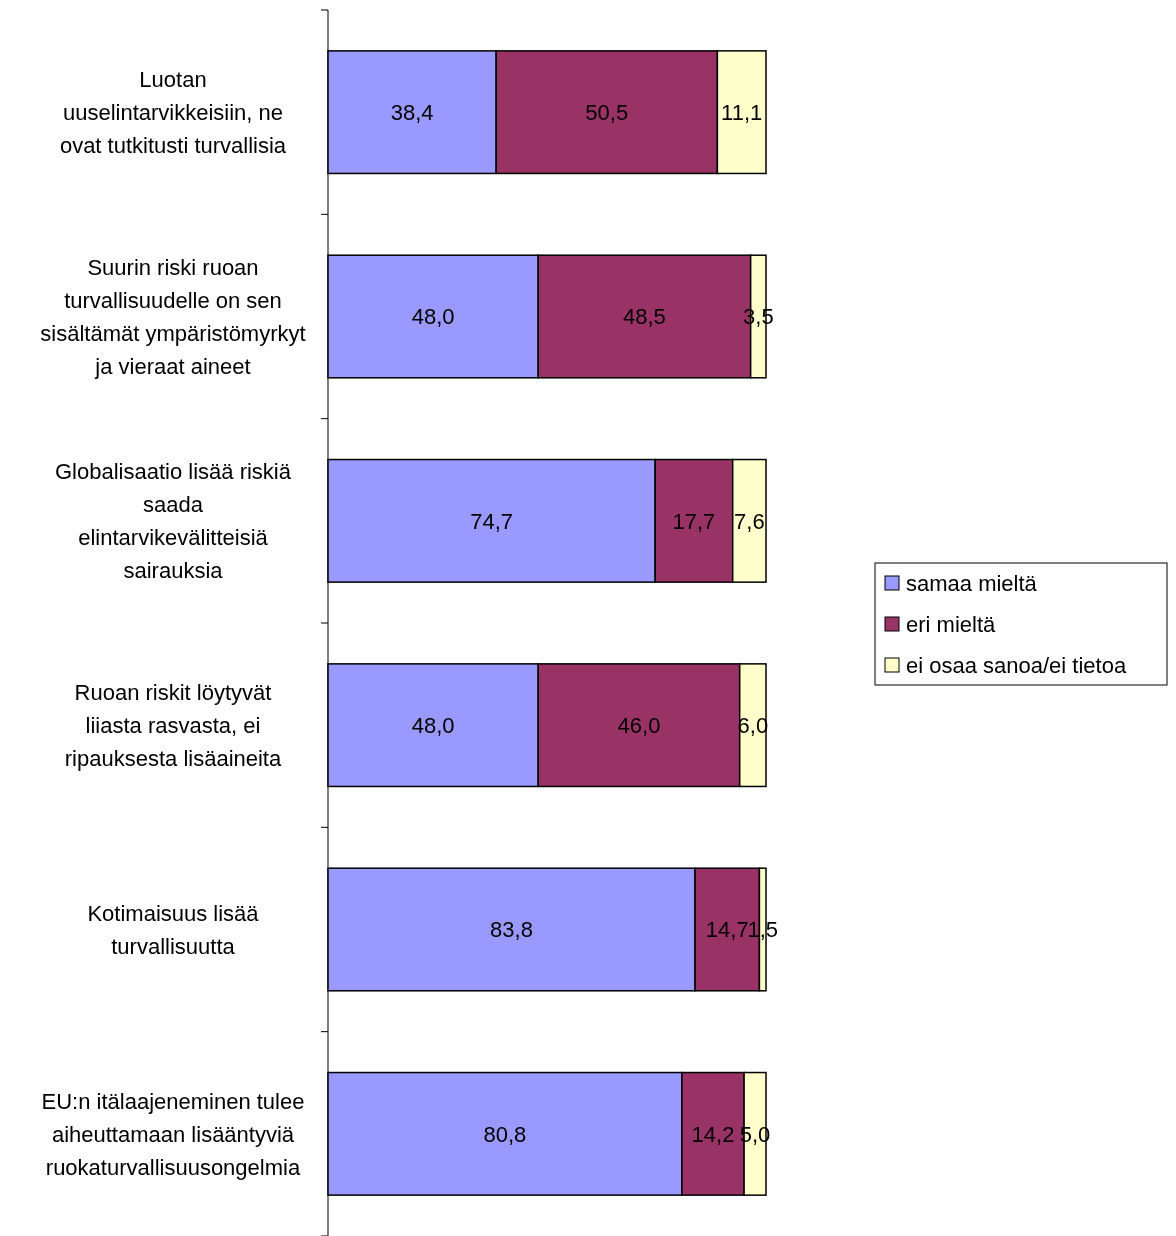 This screenshot has height=1236, width=1176. I want to click on legend-label: samaa mieltä, so click(972, 583).